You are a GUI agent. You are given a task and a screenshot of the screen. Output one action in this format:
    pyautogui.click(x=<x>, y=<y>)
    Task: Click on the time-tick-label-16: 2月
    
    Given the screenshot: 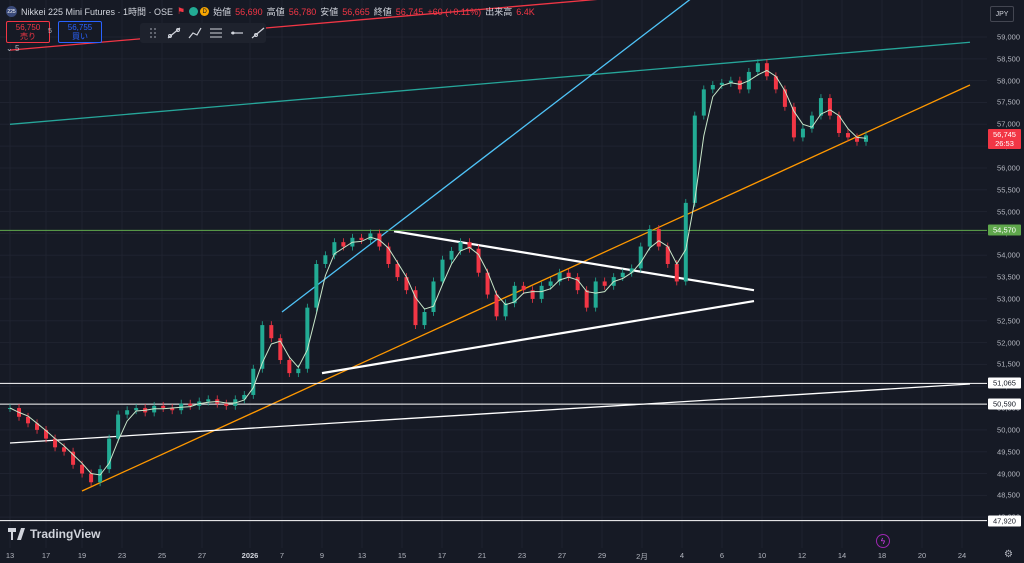 What is the action you would take?
    pyautogui.click(x=642, y=556)
    